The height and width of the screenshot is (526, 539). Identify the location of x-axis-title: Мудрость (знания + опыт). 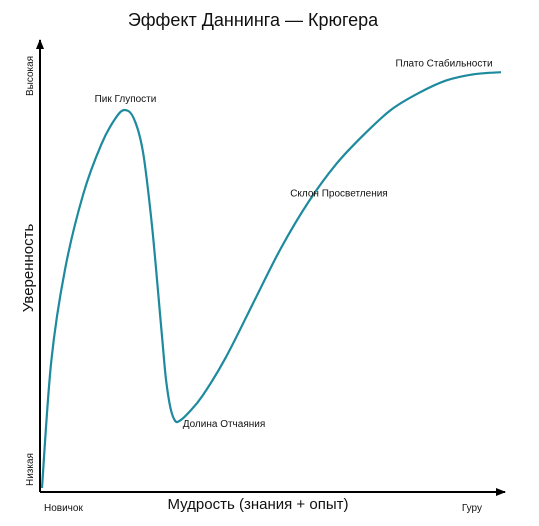
(258, 504).